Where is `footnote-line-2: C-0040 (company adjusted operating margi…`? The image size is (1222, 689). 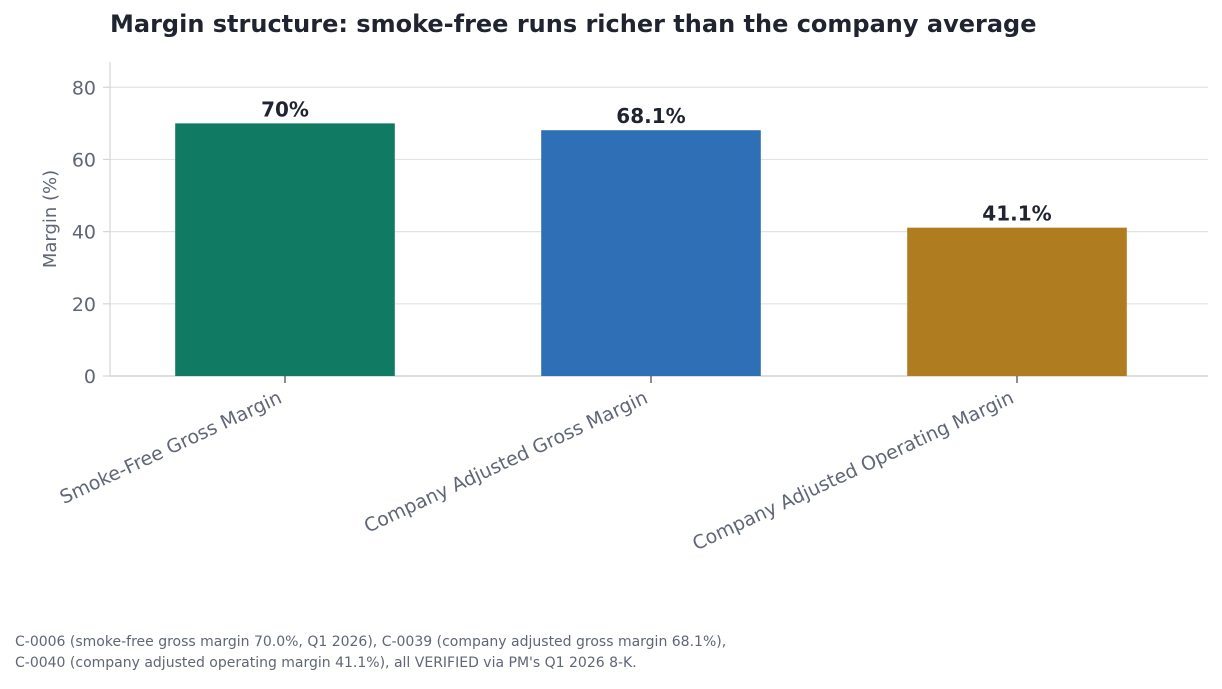
footnote-line-2: C-0040 (company adjusted operating margi… is located at coordinates (326, 663).